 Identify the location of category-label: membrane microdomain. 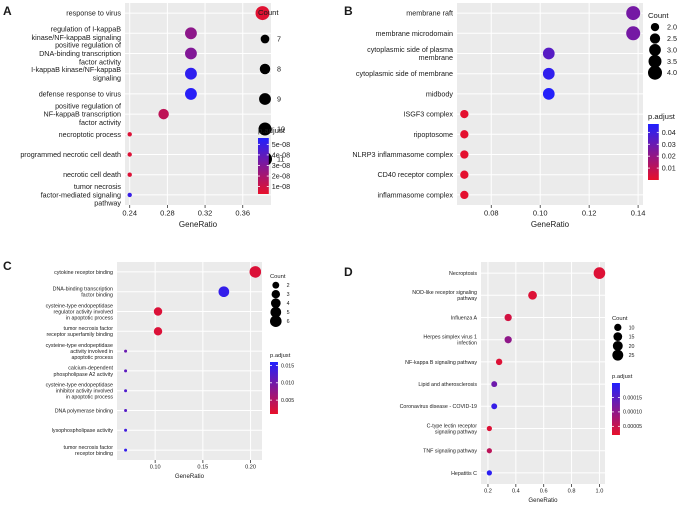
(415, 33).